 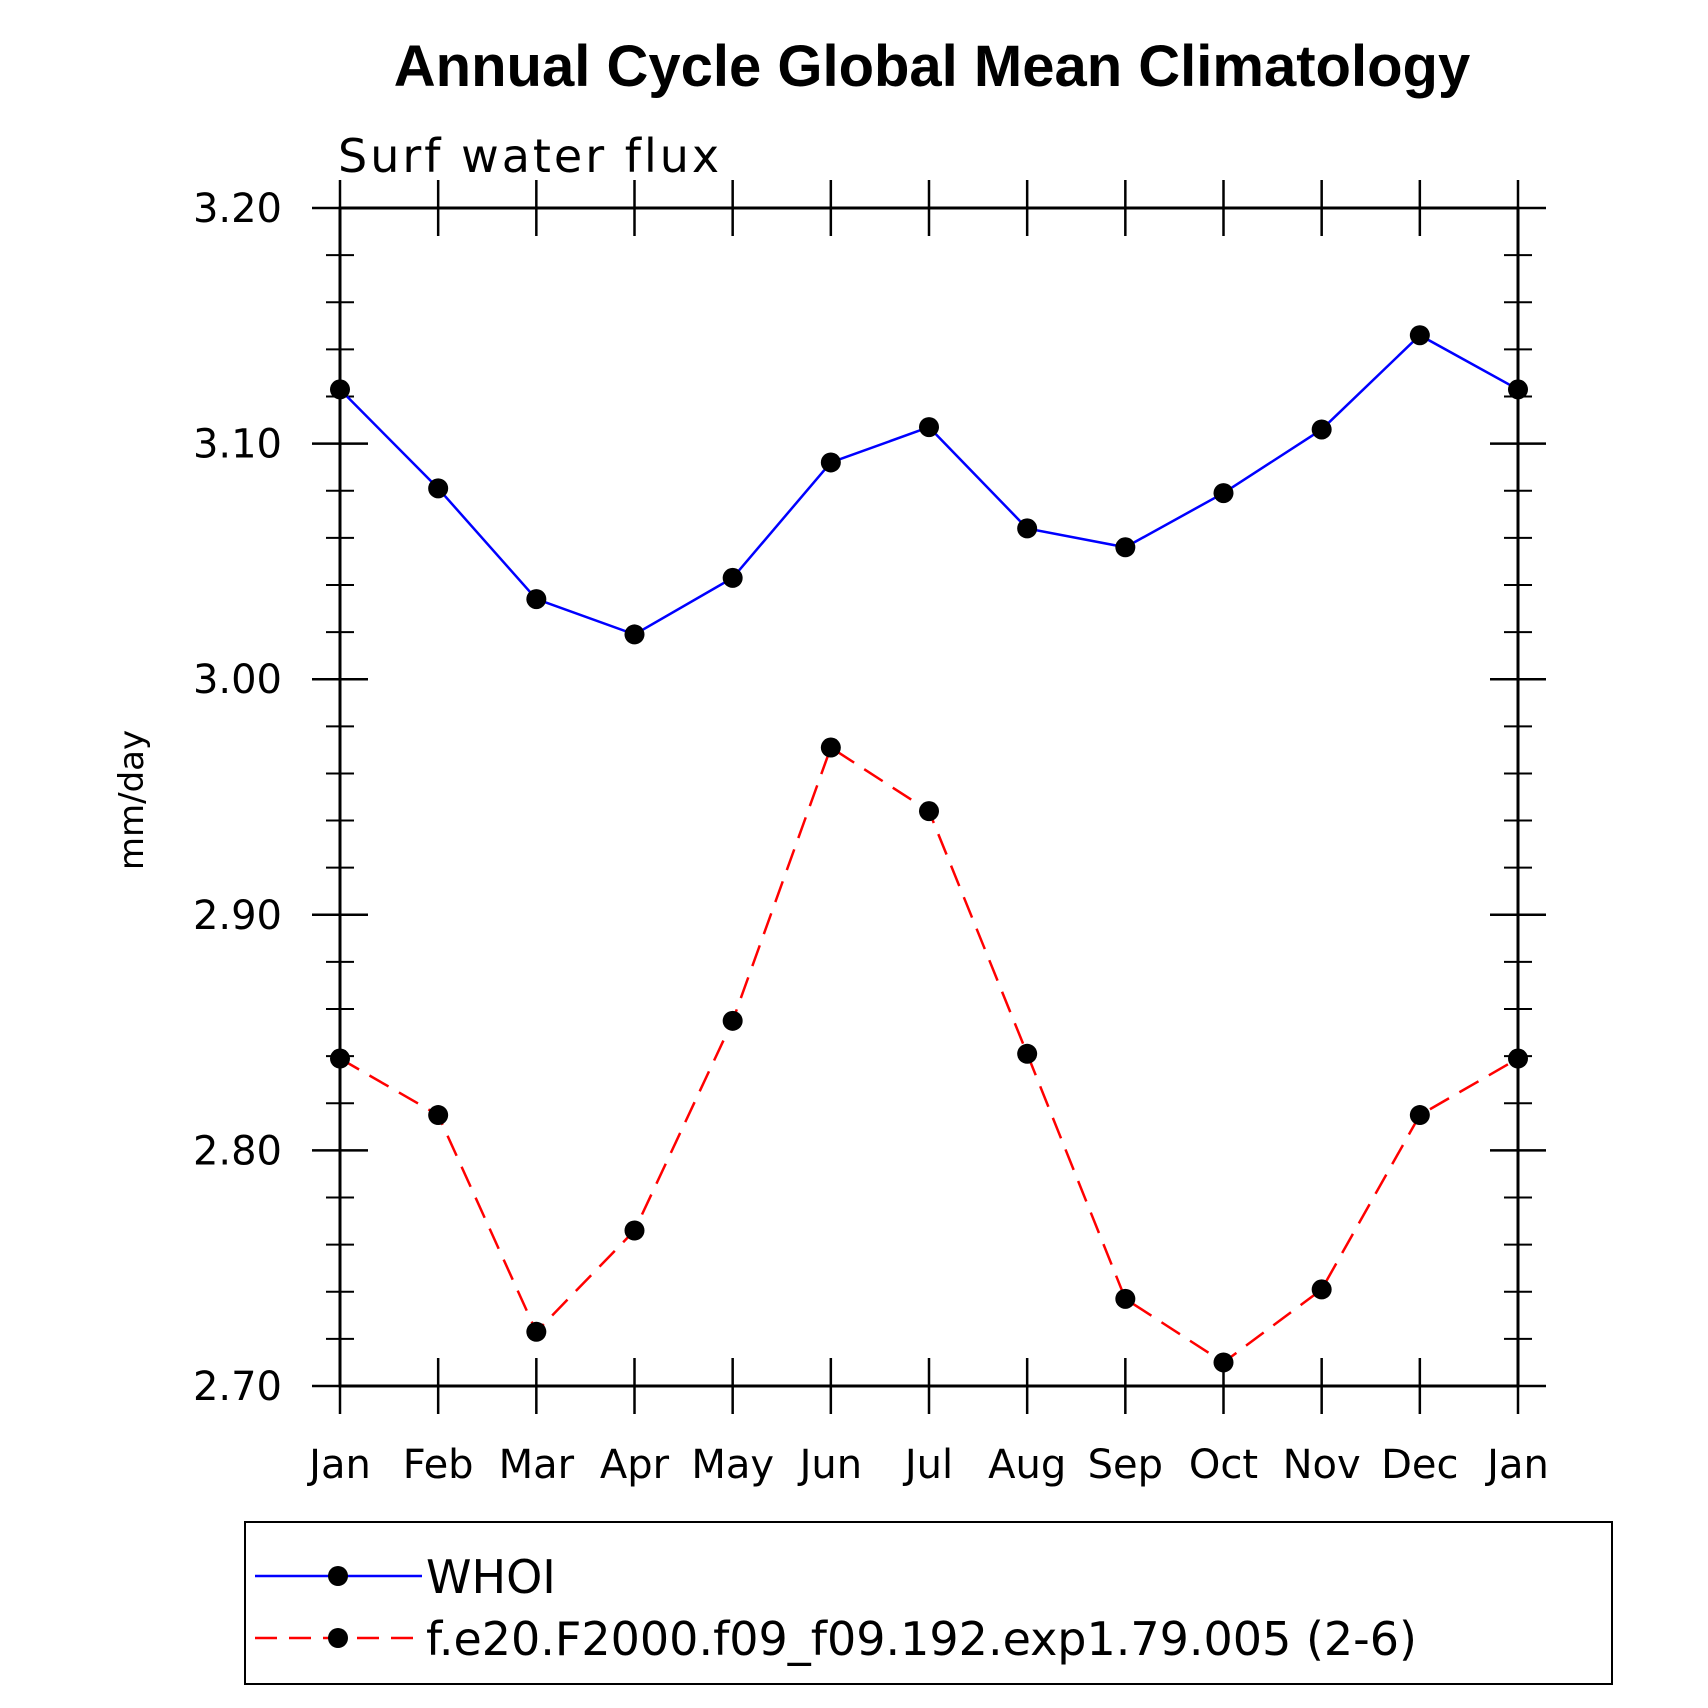 I want to click on y-tick-labels: 2.70 2.80 2.90 3.00 3.10 3.20, so click(x=237, y=798).